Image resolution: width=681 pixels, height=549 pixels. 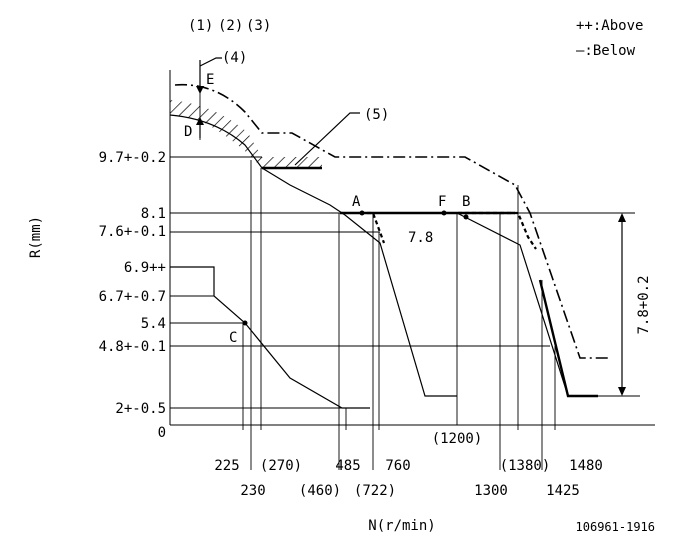 What do you see at coordinates (420, 238) in the screenshot?
I see `annotation-7-8: 7.8` at bounding box center [420, 238].